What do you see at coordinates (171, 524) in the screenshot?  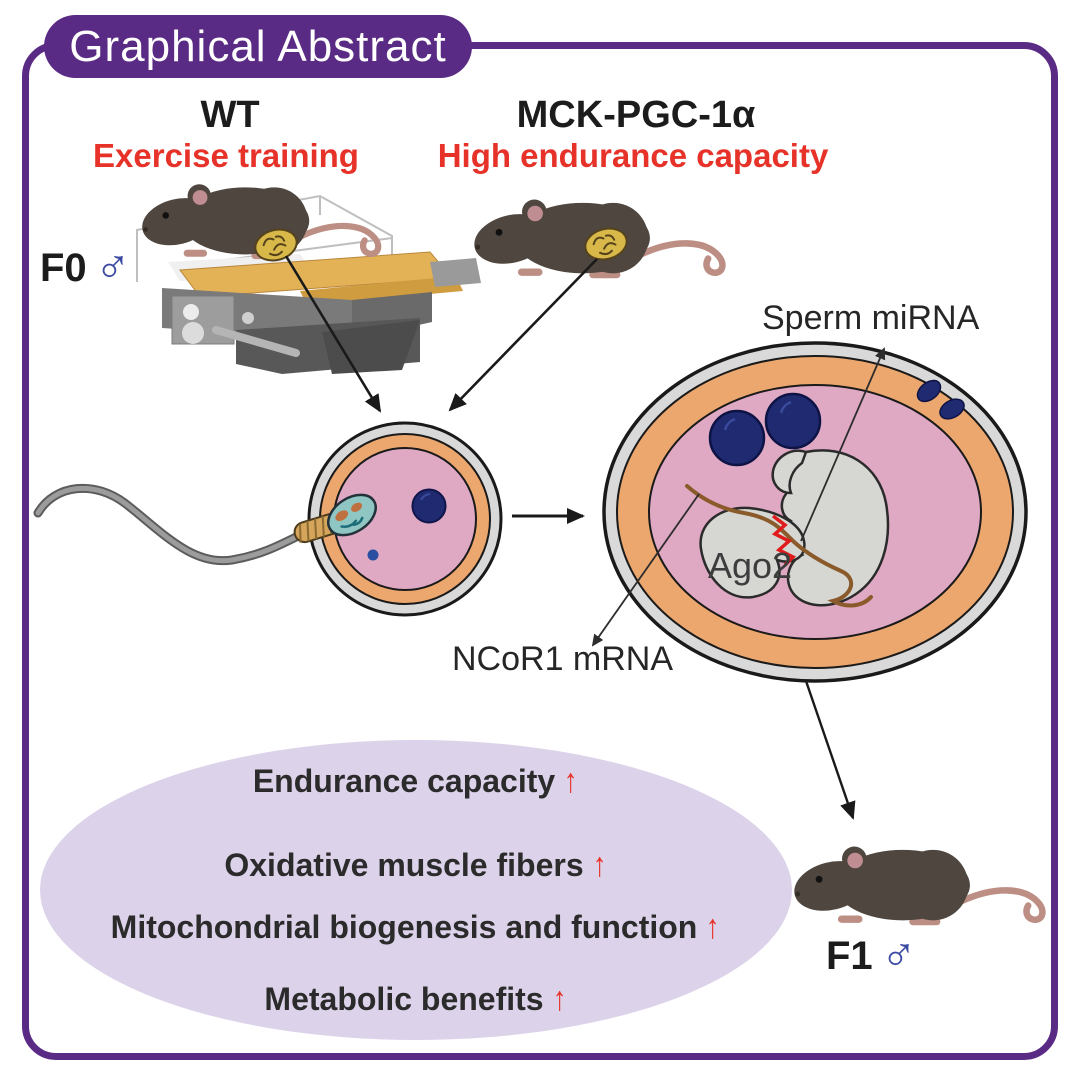 I see `sperm-tail` at bounding box center [171, 524].